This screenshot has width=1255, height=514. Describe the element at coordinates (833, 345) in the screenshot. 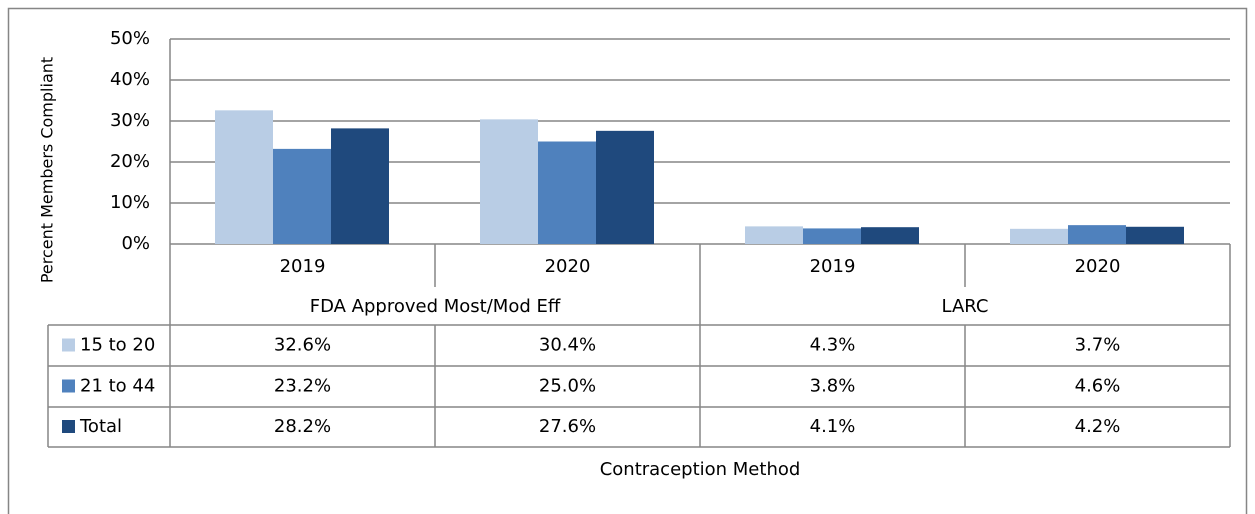

I see `table-cell: 4.3%` at that location.